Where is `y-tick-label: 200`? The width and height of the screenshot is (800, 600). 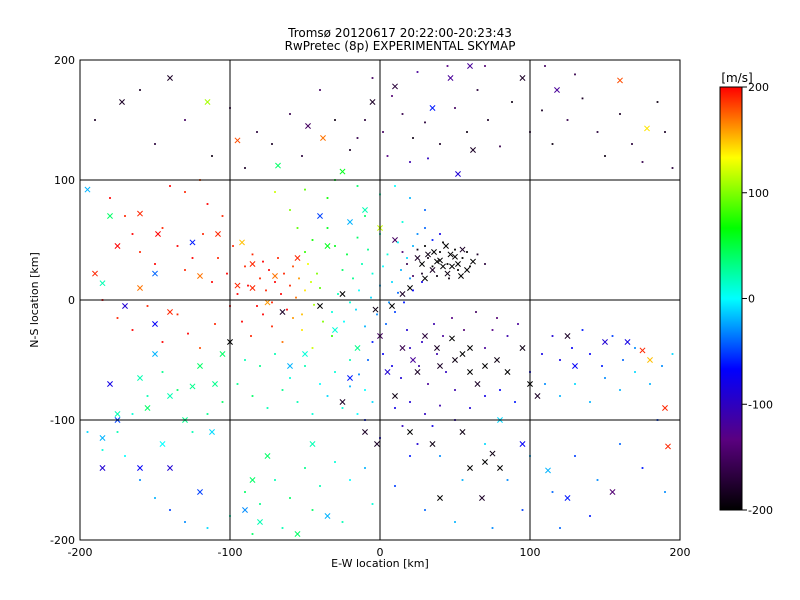
y-tick-label: 200 is located at coordinates (64, 60).